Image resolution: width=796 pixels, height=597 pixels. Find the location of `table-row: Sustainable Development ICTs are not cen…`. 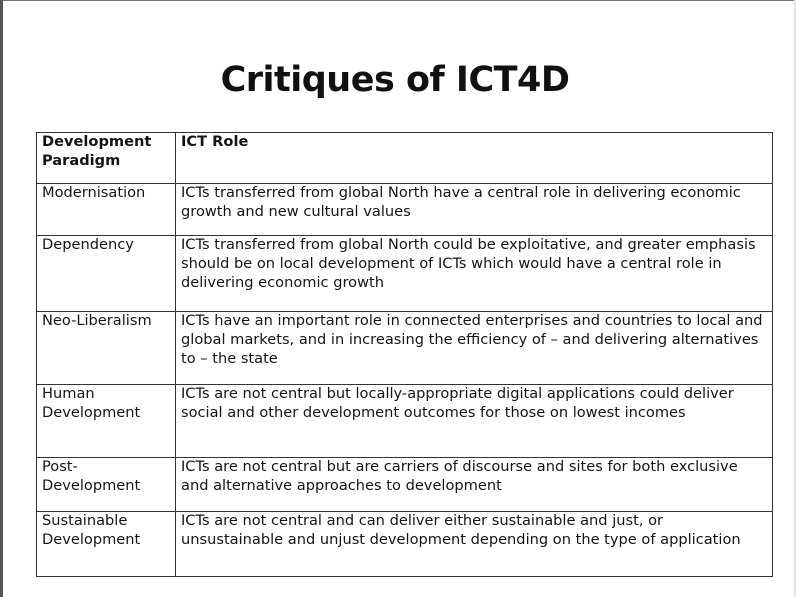

table-row: Sustainable Development ICTs are not cen… is located at coordinates (405, 544).